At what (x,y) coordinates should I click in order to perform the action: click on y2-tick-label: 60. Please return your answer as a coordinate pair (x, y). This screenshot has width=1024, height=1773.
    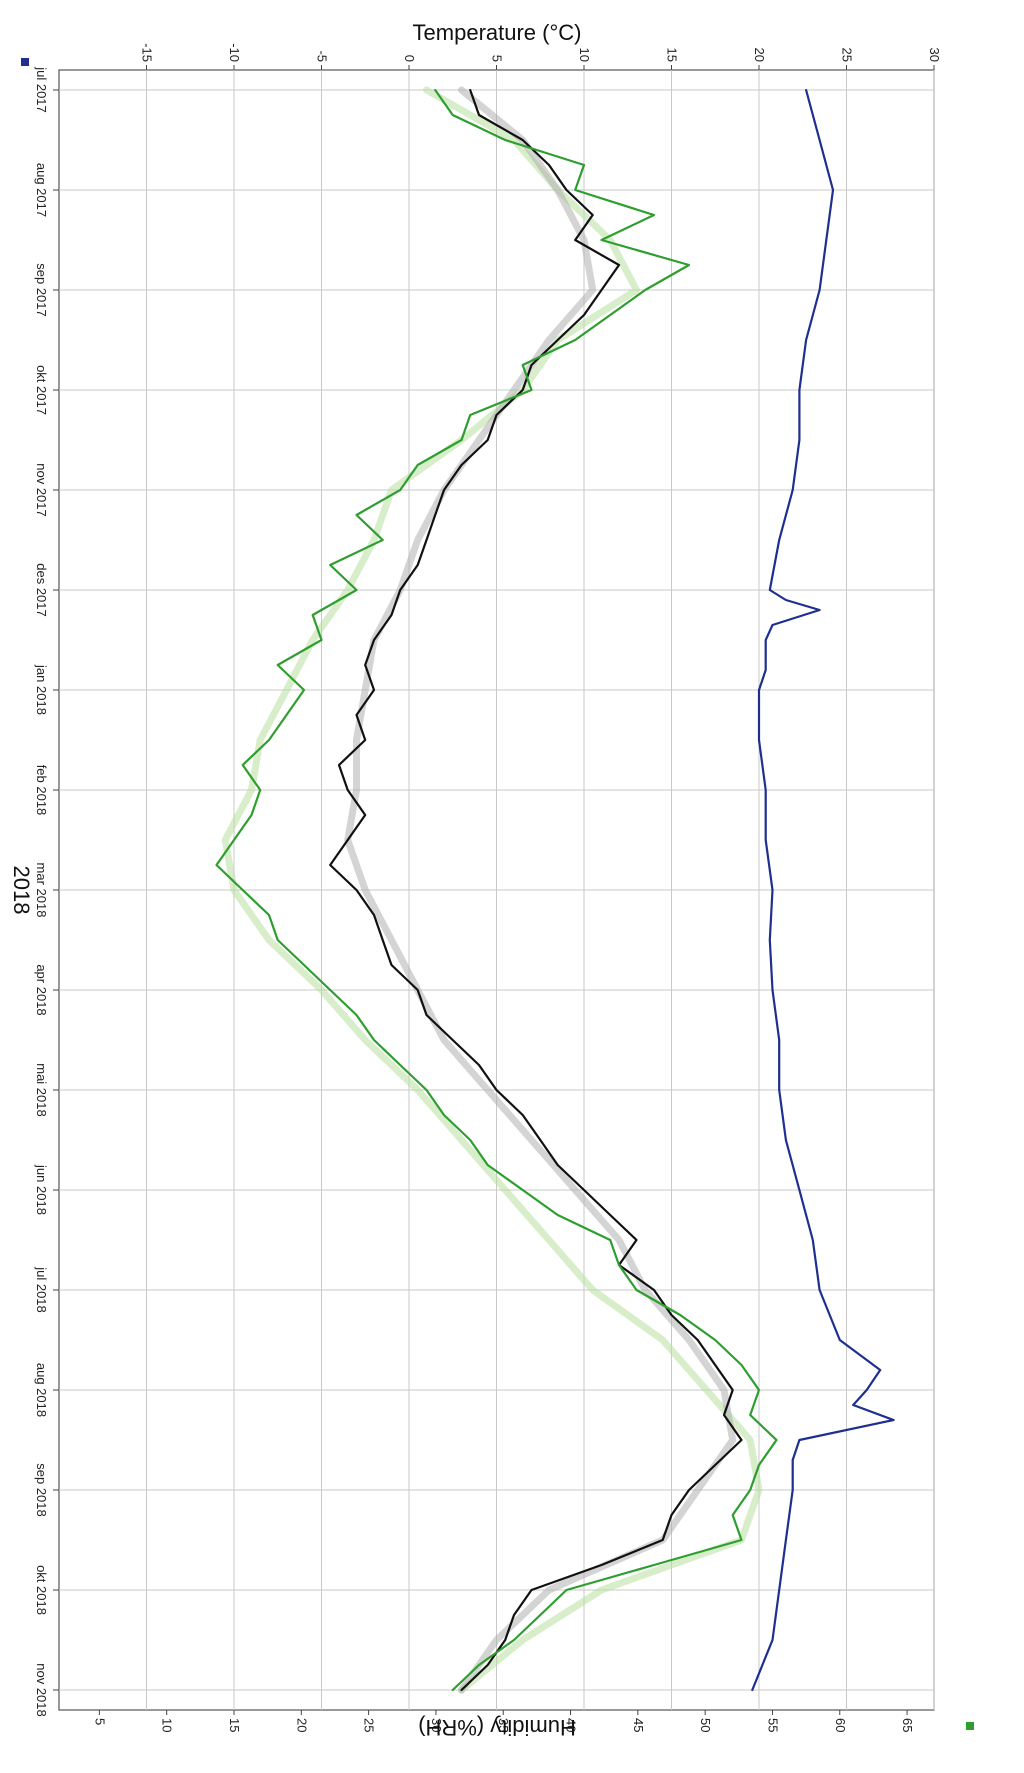
    Looking at the image, I should click on (840, 1725).